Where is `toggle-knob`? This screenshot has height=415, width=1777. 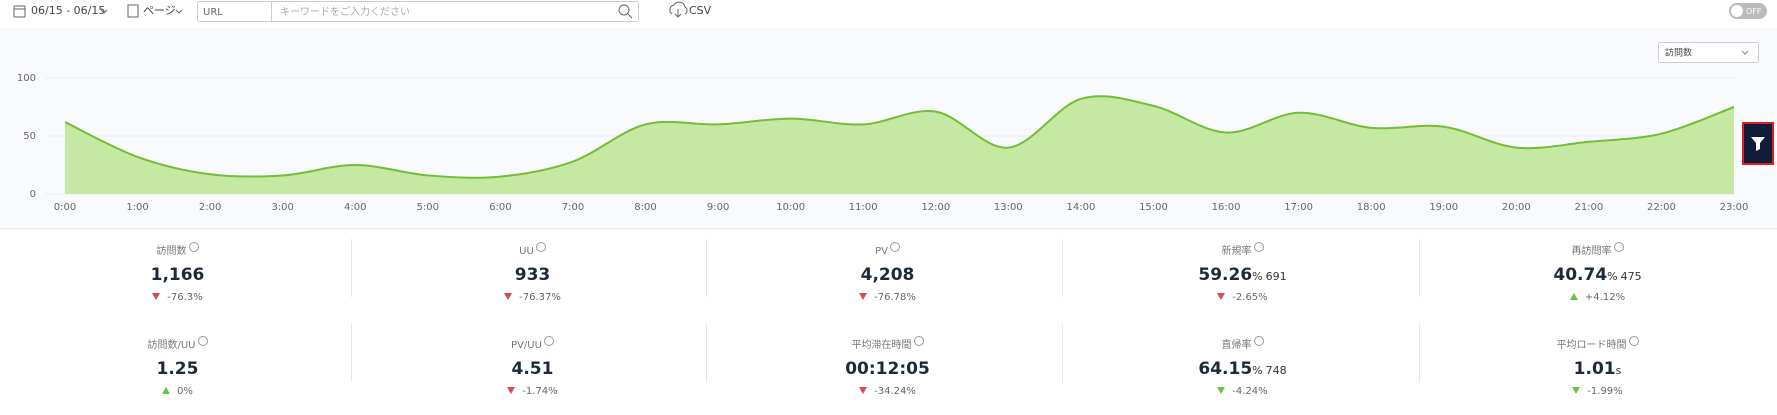
toggle-knob is located at coordinates (1737, 11).